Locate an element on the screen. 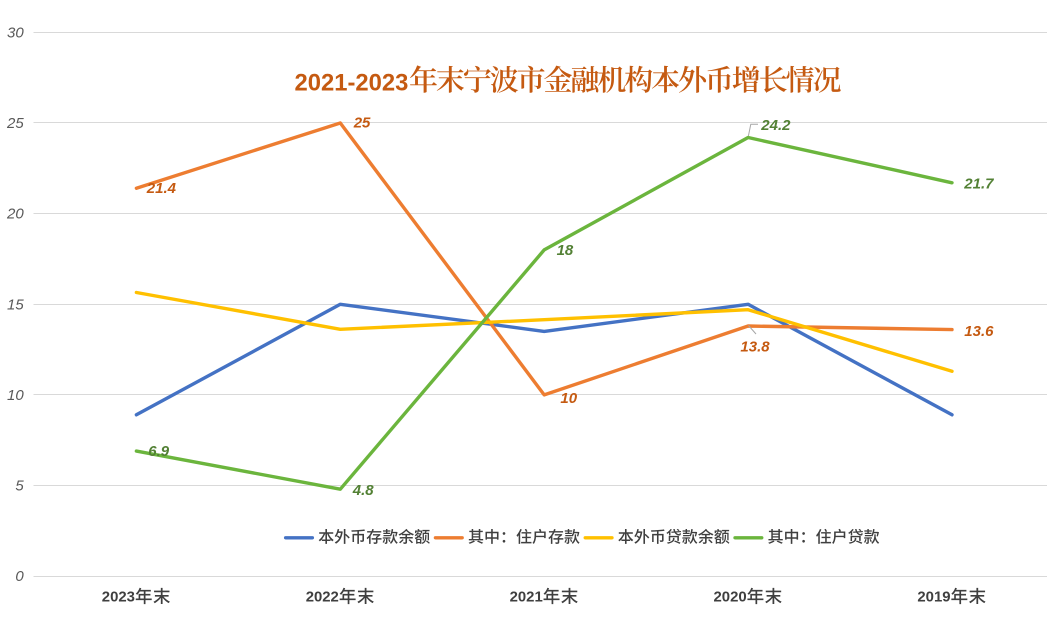 The width and height of the screenshot is (1047, 634). svg-text: 20 is located at coordinates (15, 214).